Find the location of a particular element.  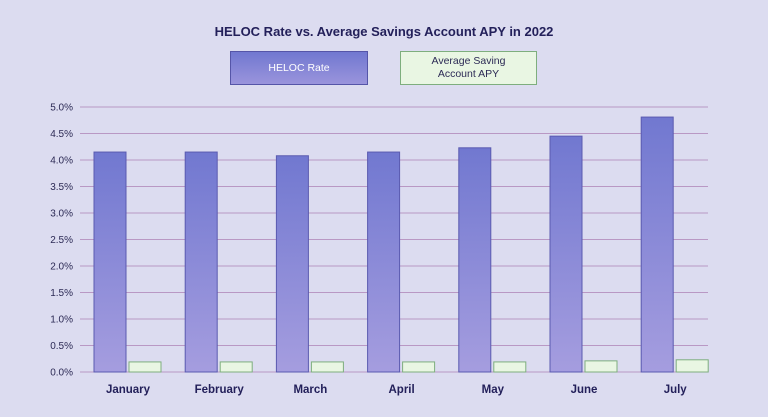

x-tick-label: June is located at coordinates (584, 390).